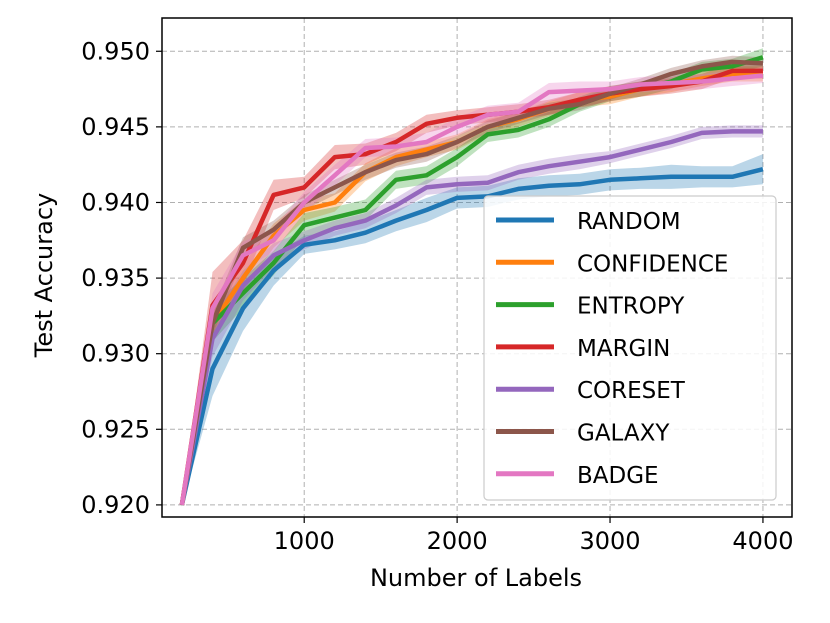 This screenshot has height=623, width=830. Describe the element at coordinates (115, 505) in the screenshot. I see `y-tick-label-0: 0.920` at that location.